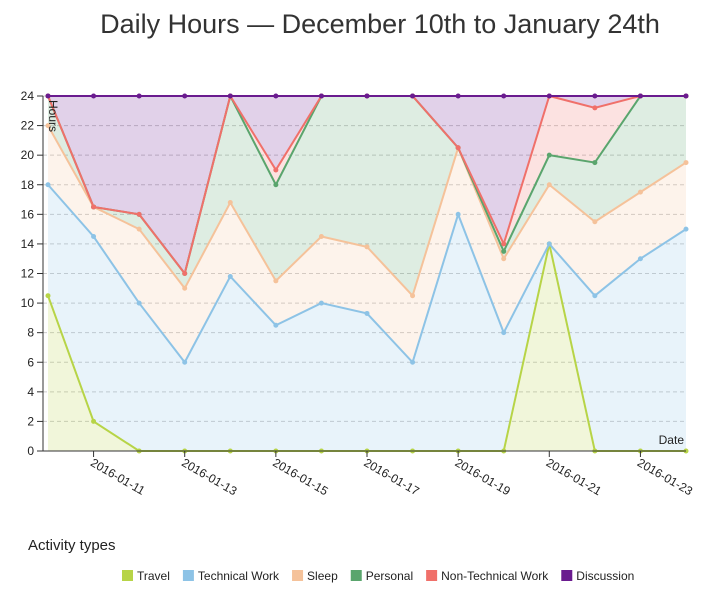  Describe the element at coordinates (30, 333) in the screenshot. I see `y-tick-label: 8` at that location.